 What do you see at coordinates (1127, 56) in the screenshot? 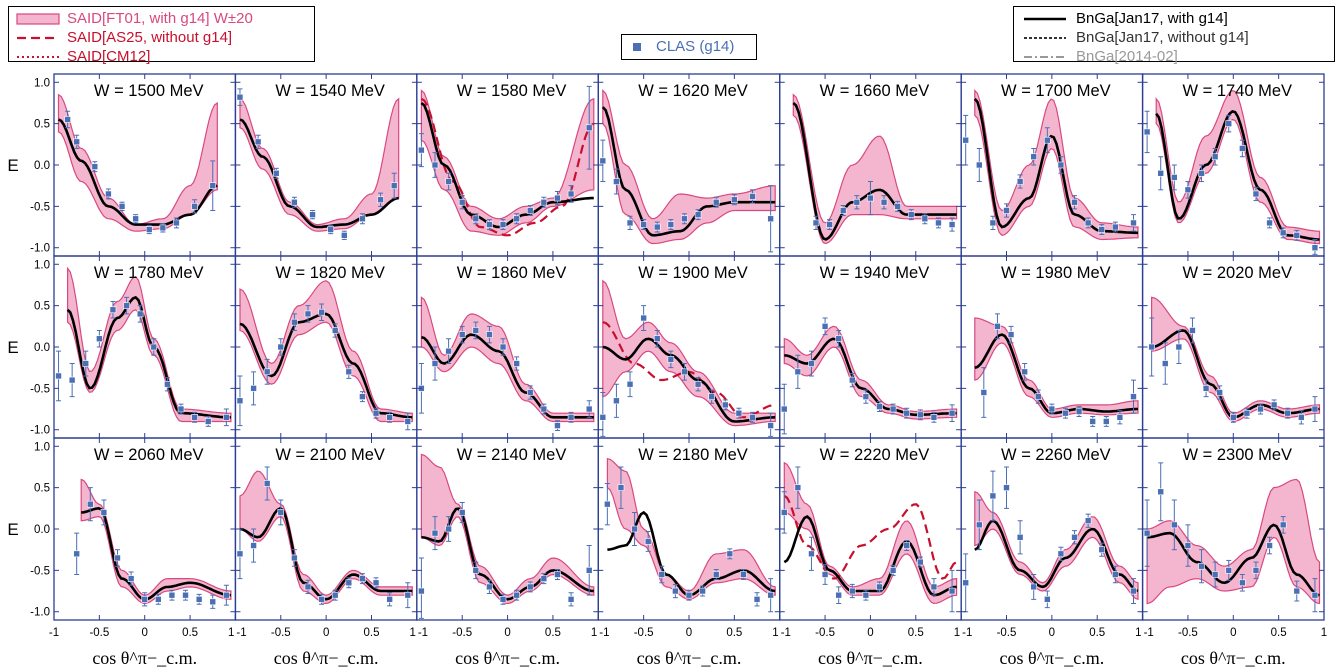
I see `legend-label: BnGa[2014-02]` at bounding box center [1127, 56].